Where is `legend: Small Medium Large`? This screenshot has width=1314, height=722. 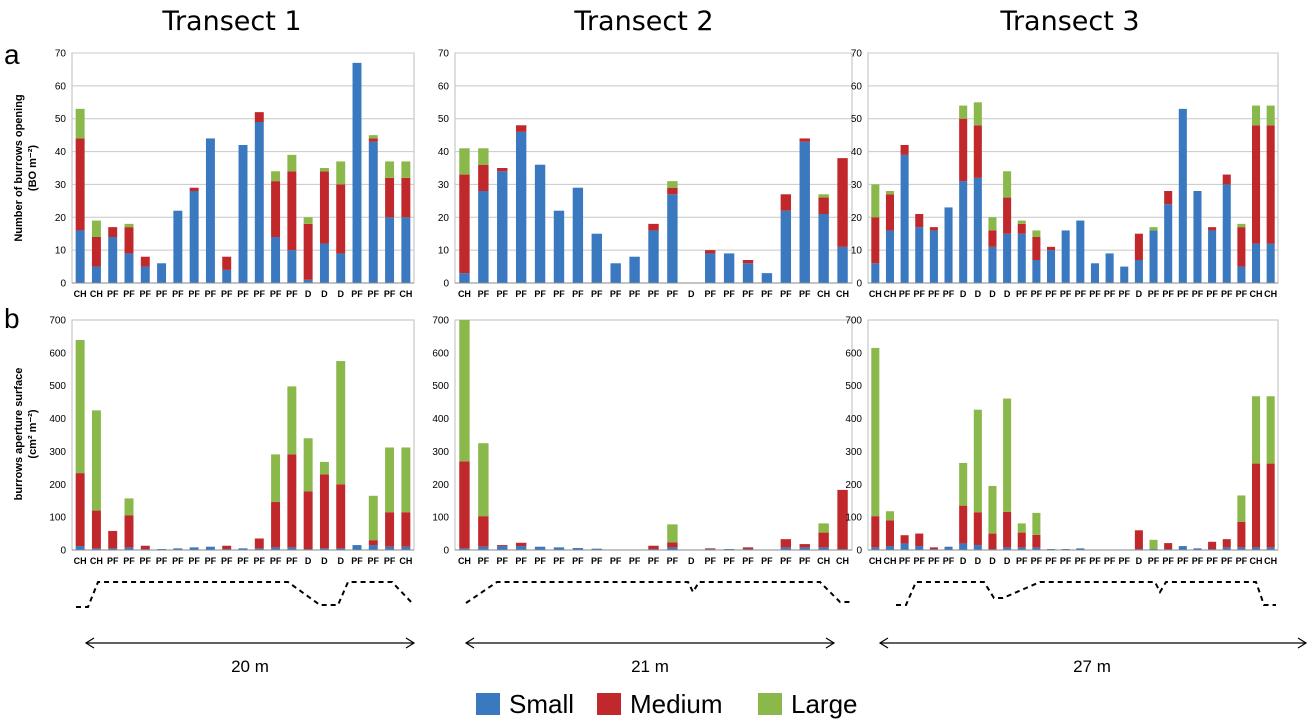 legend: Small Medium Large is located at coordinates (667, 704).